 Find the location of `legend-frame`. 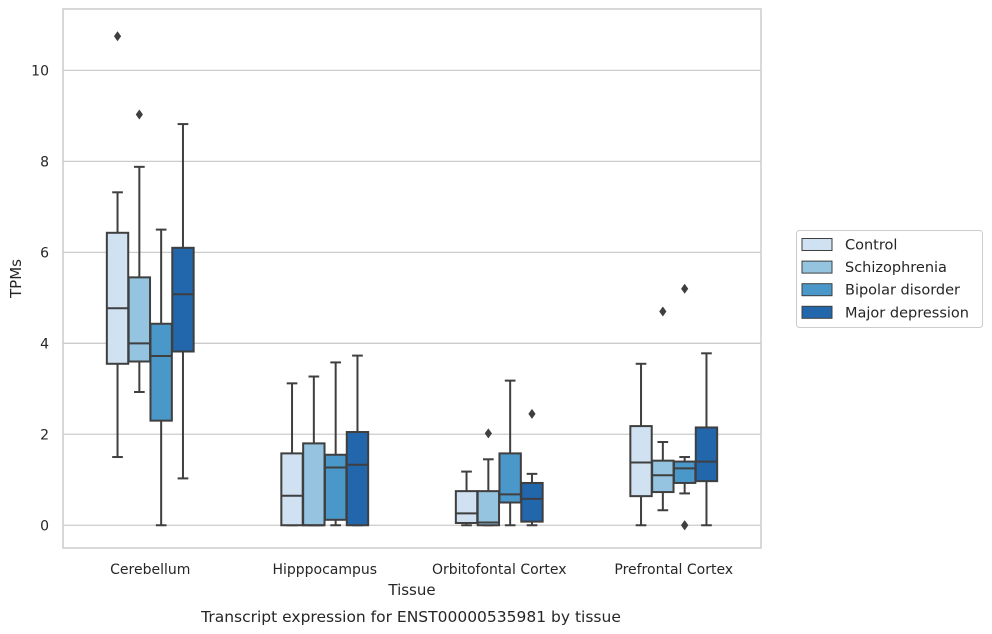

legend-frame is located at coordinates (889, 279).